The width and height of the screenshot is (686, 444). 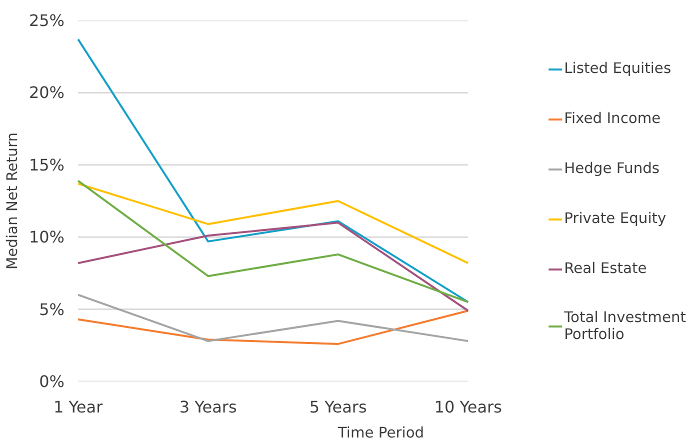 What do you see at coordinates (612, 168) in the screenshot?
I see `legend-label: Hedge Funds` at bounding box center [612, 168].